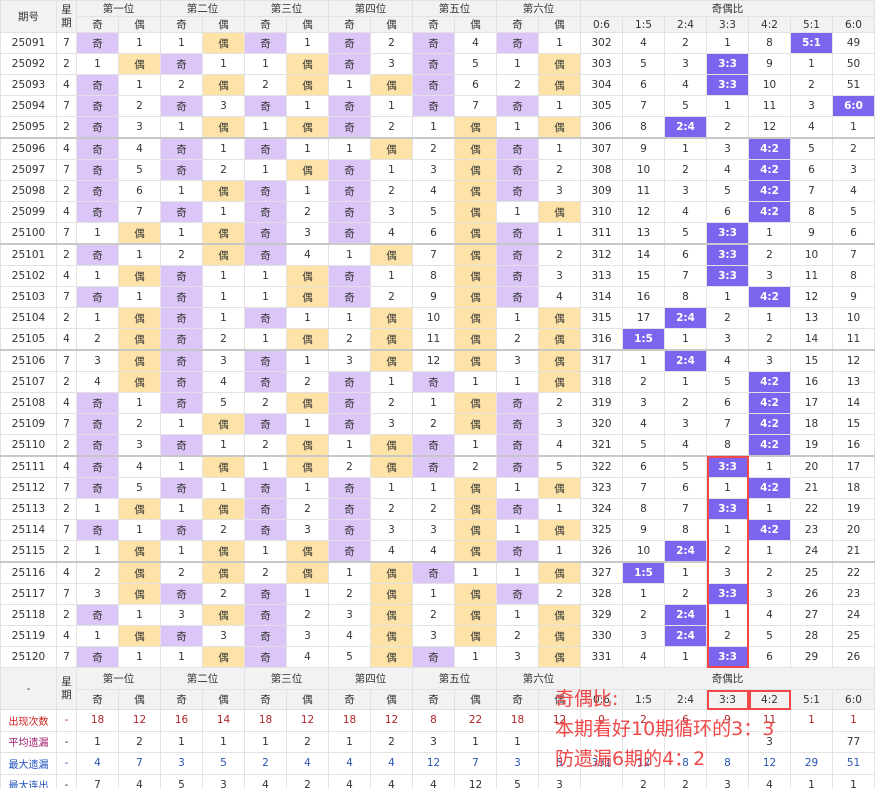 This screenshot has height=788, width=876. What do you see at coordinates (601, 657) in the screenshot?
I see `ratio-cell: 331` at bounding box center [601, 657].